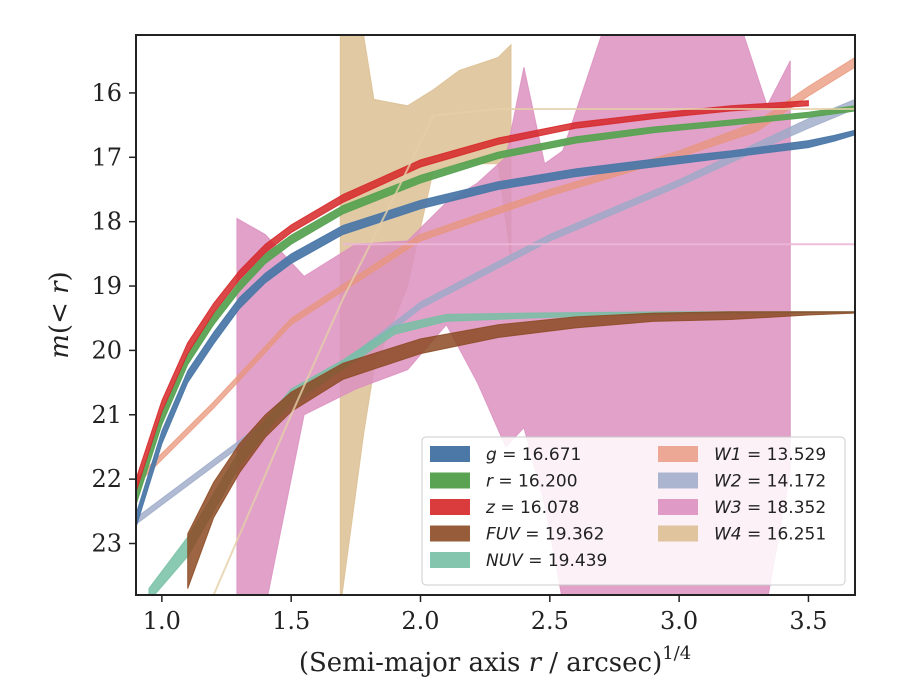 The height and width of the screenshot is (700, 900). What do you see at coordinates (770, 482) in the screenshot?
I see `legend-label-w2: W2 = 14.172` at bounding box center [770, 482].